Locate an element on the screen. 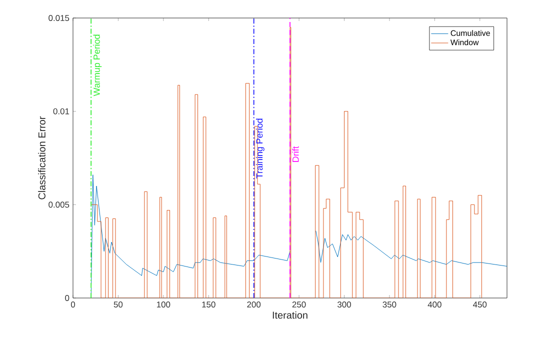  x-tick-label: 250 is located at coordinates (299, 305).